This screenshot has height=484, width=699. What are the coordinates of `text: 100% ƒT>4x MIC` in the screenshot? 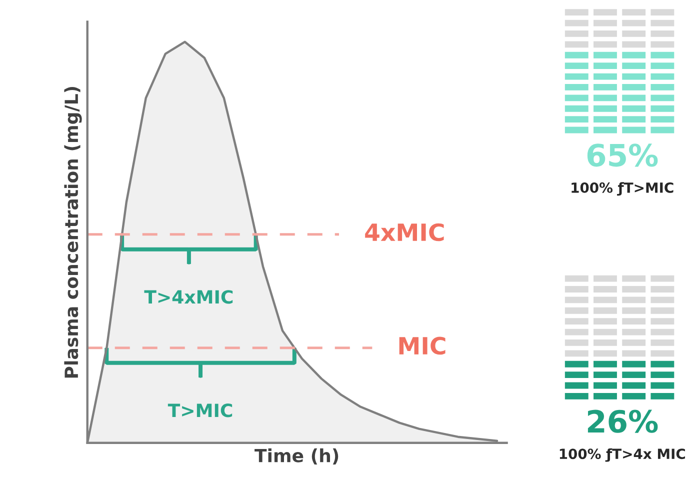 It's located at (622, 455).